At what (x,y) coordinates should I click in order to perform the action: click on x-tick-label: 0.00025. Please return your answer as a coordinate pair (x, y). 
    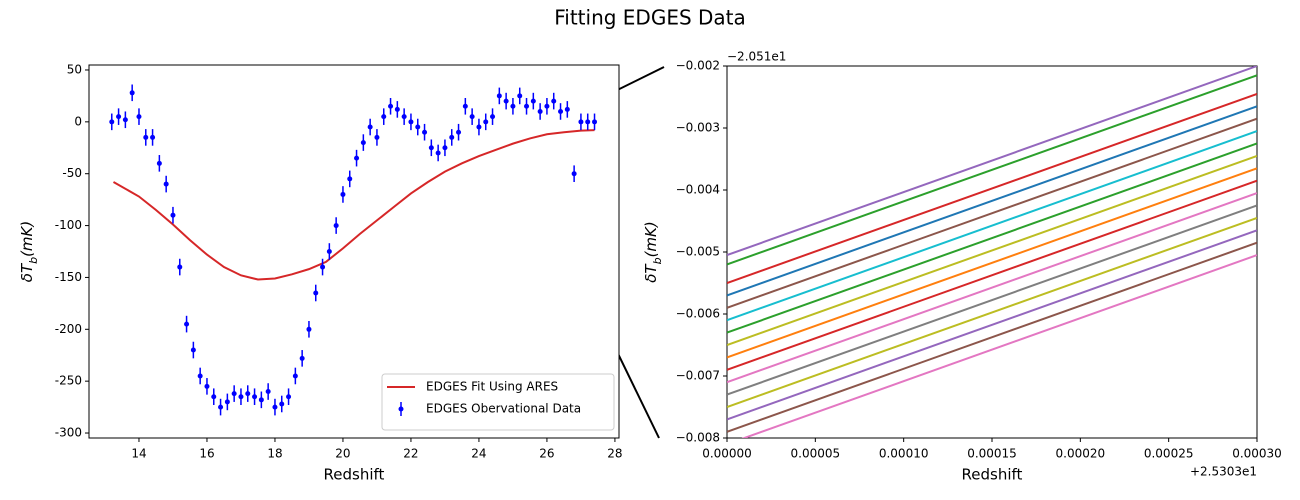
    Looking at the image, I should click on (1169, 454).